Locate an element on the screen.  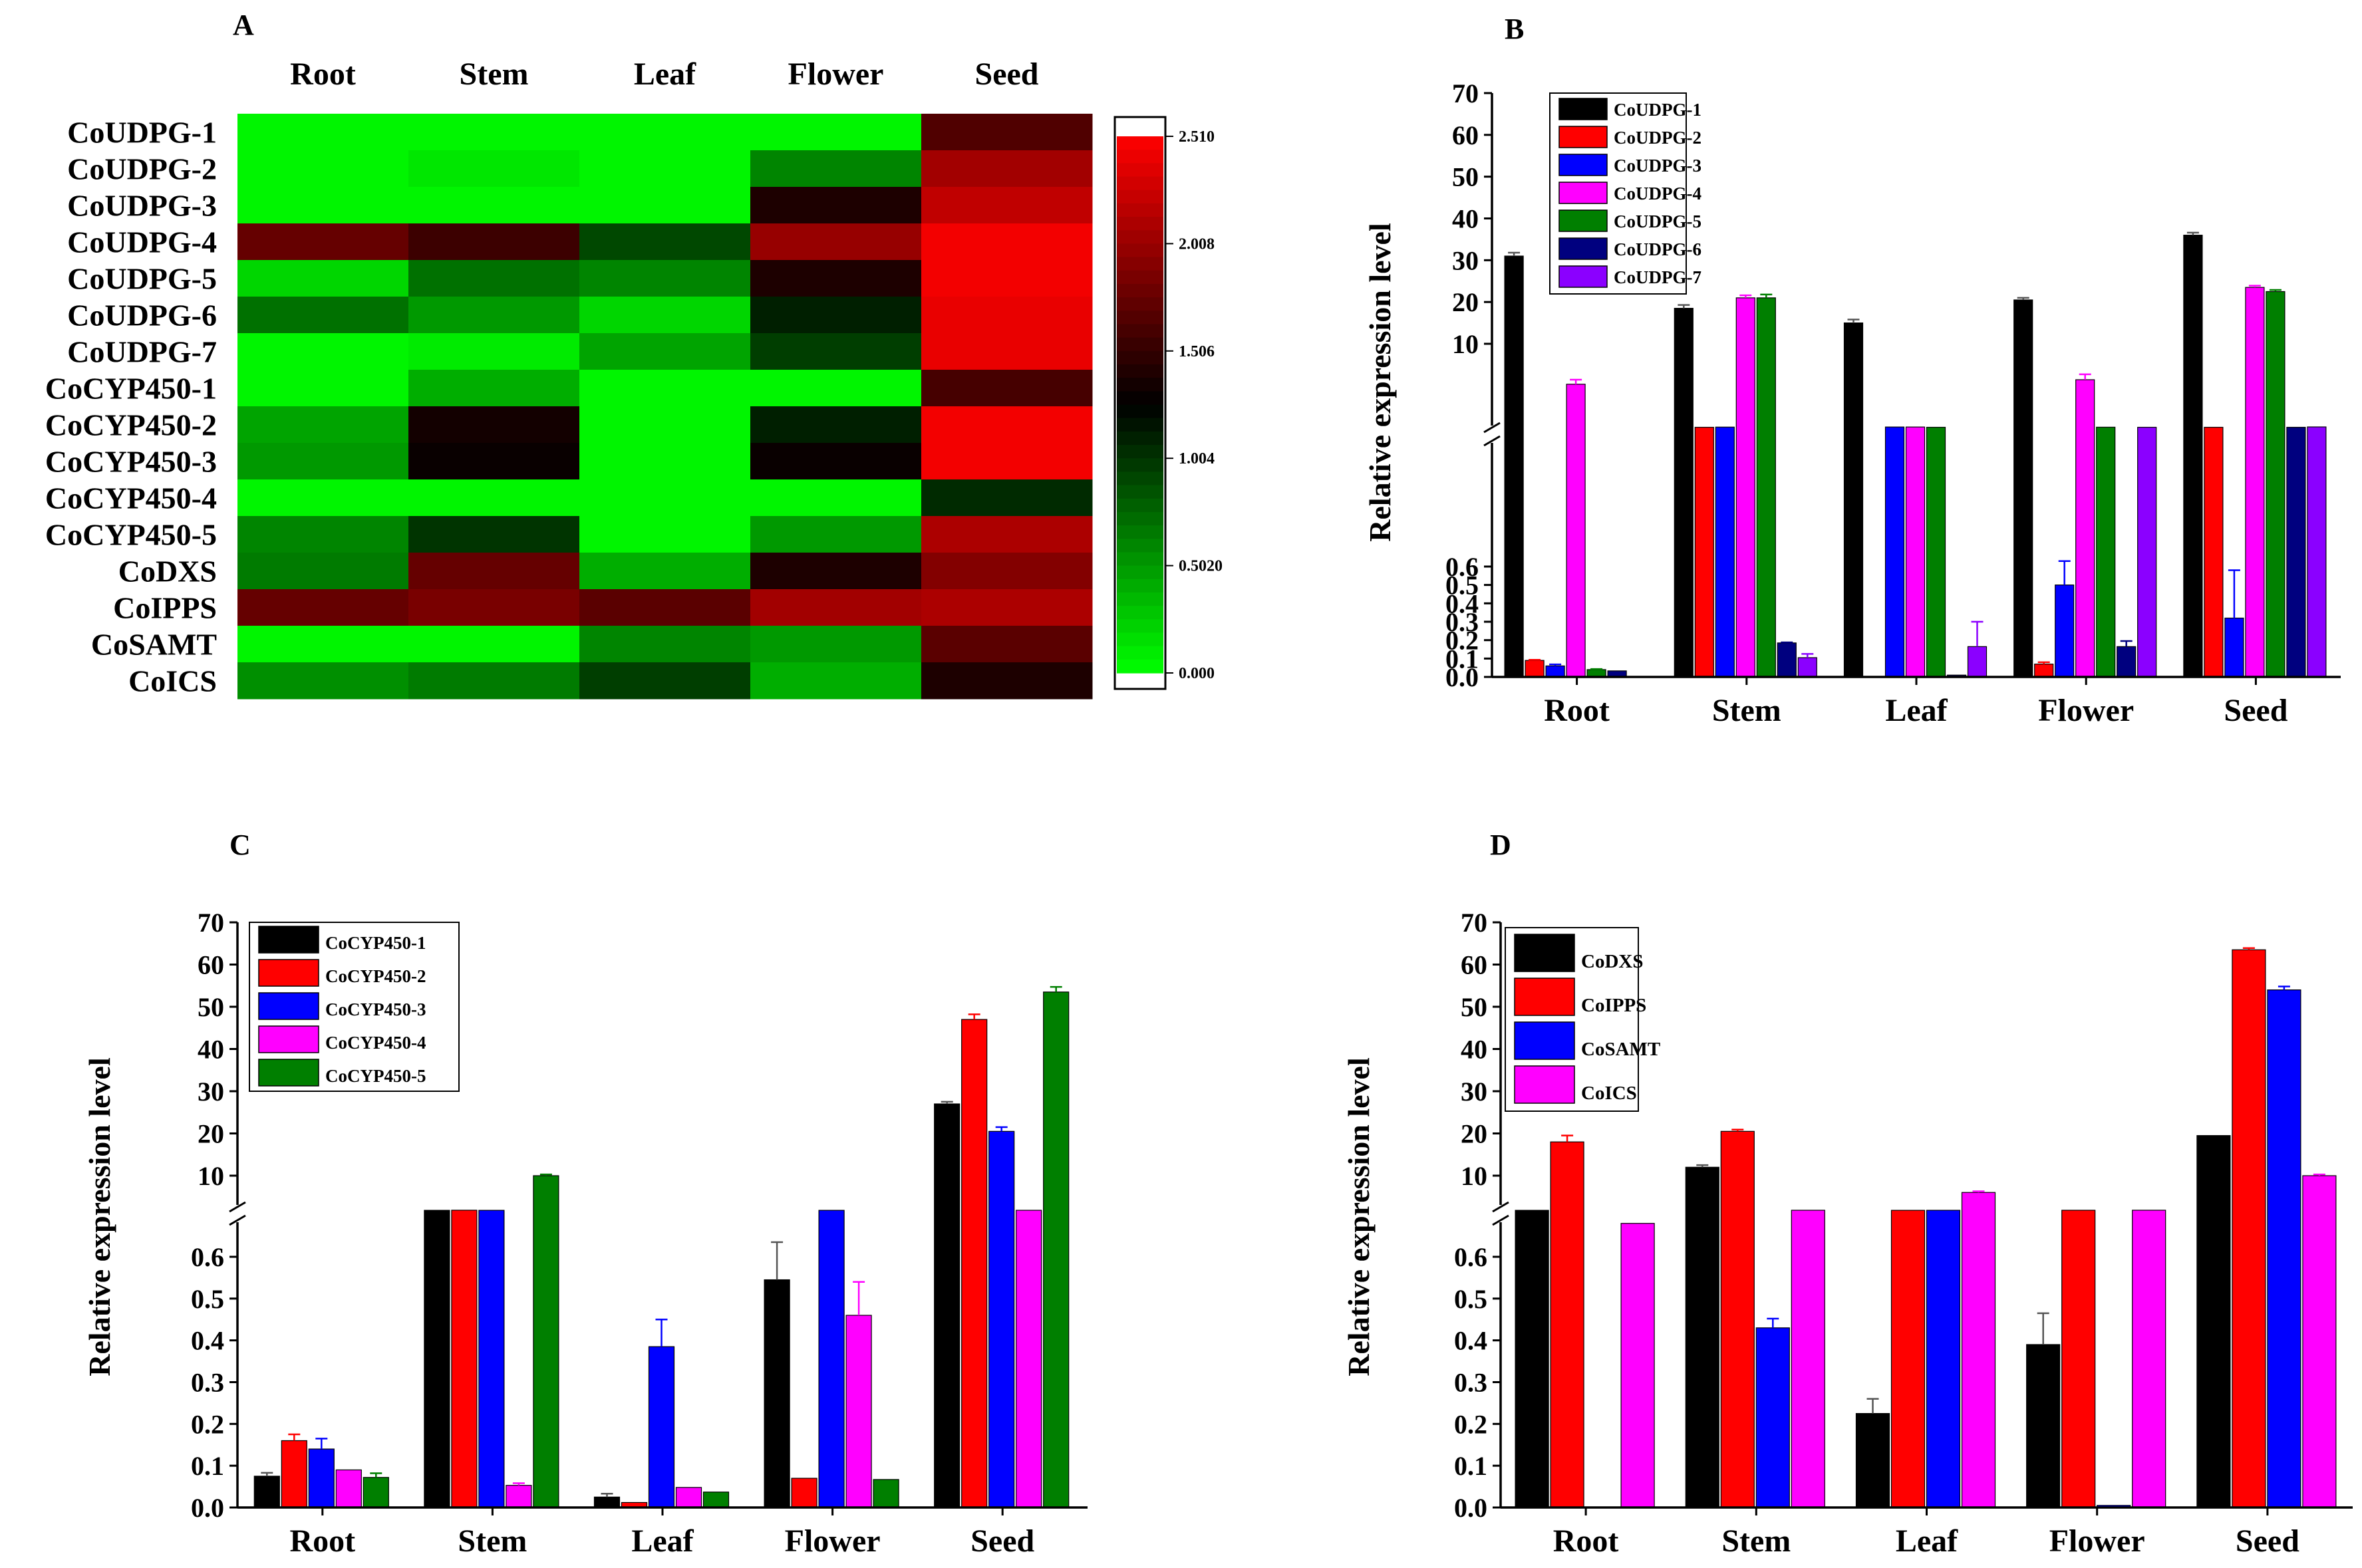
heatmap-cell-coudpg-6-root is located at coordinates (323, 315).